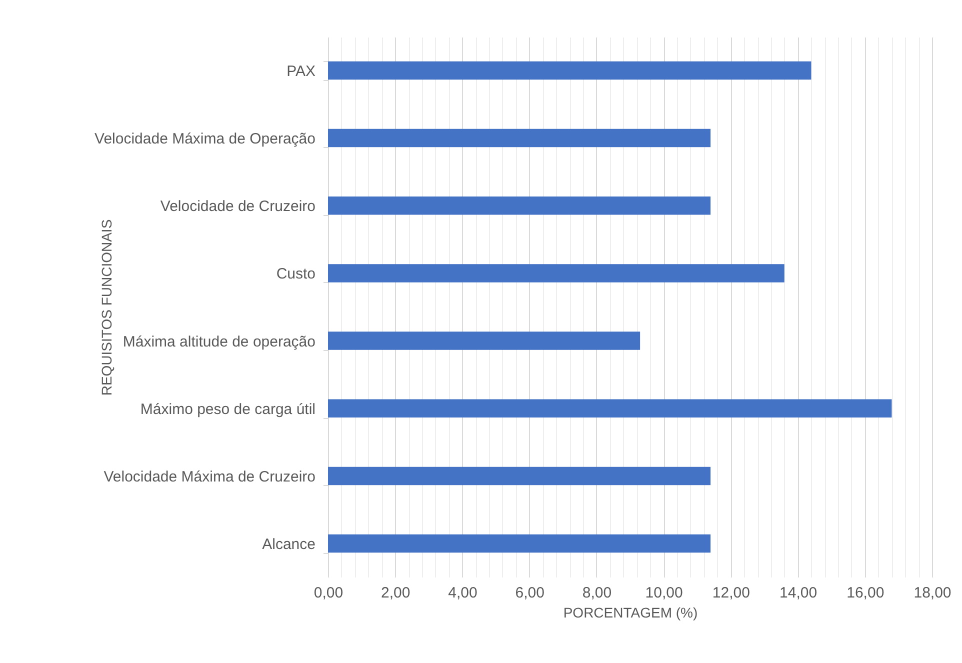 The height and width of the screenshot is (663, 962). Describe the element at coordinates (664, 593) in the screenshot. I see `x-tick-label: 10,00` at that location.